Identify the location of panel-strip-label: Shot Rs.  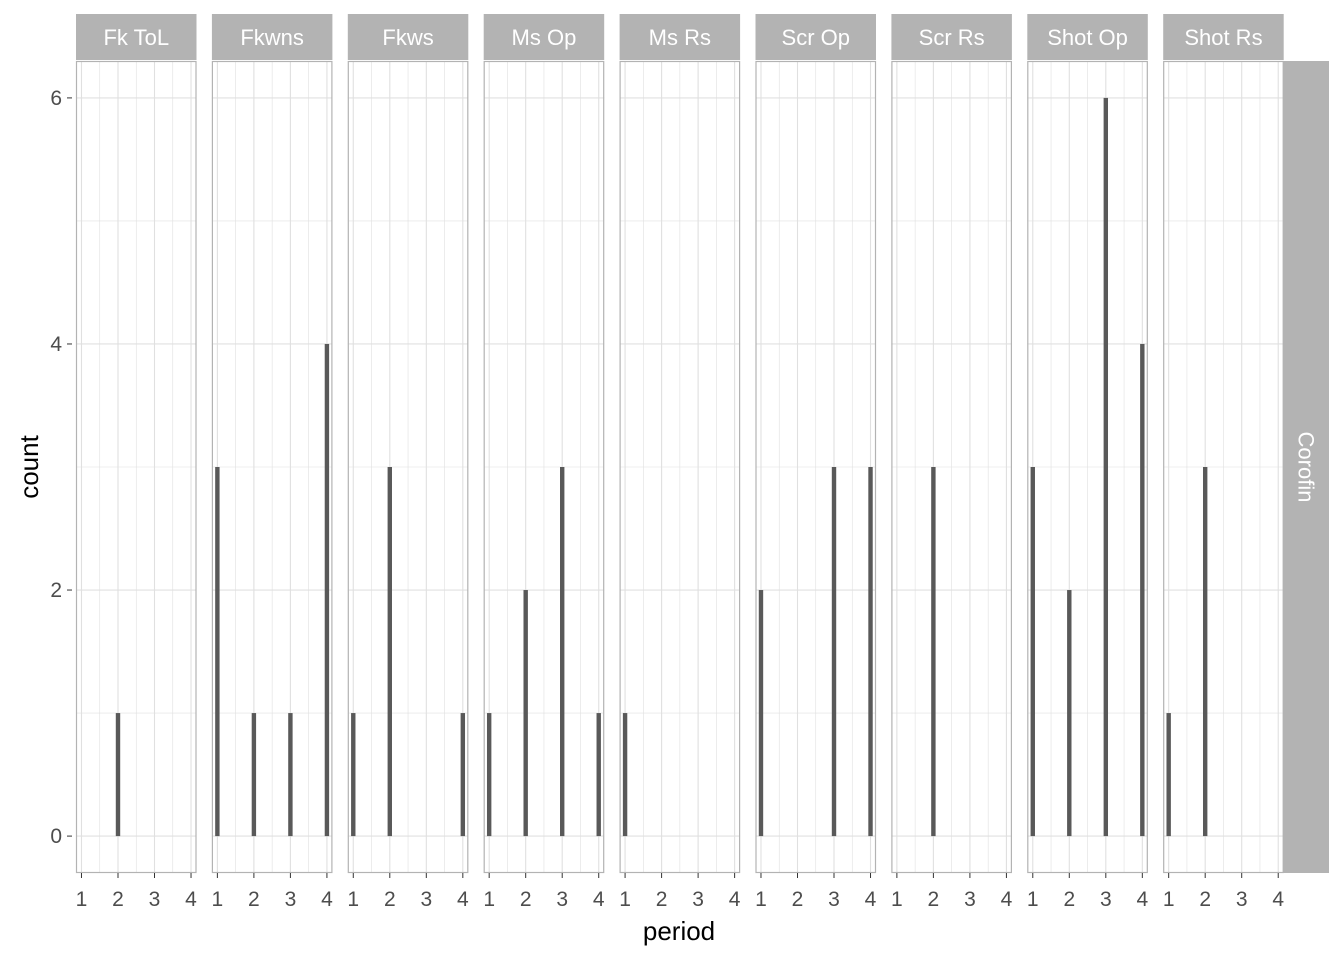
(1223, 37).